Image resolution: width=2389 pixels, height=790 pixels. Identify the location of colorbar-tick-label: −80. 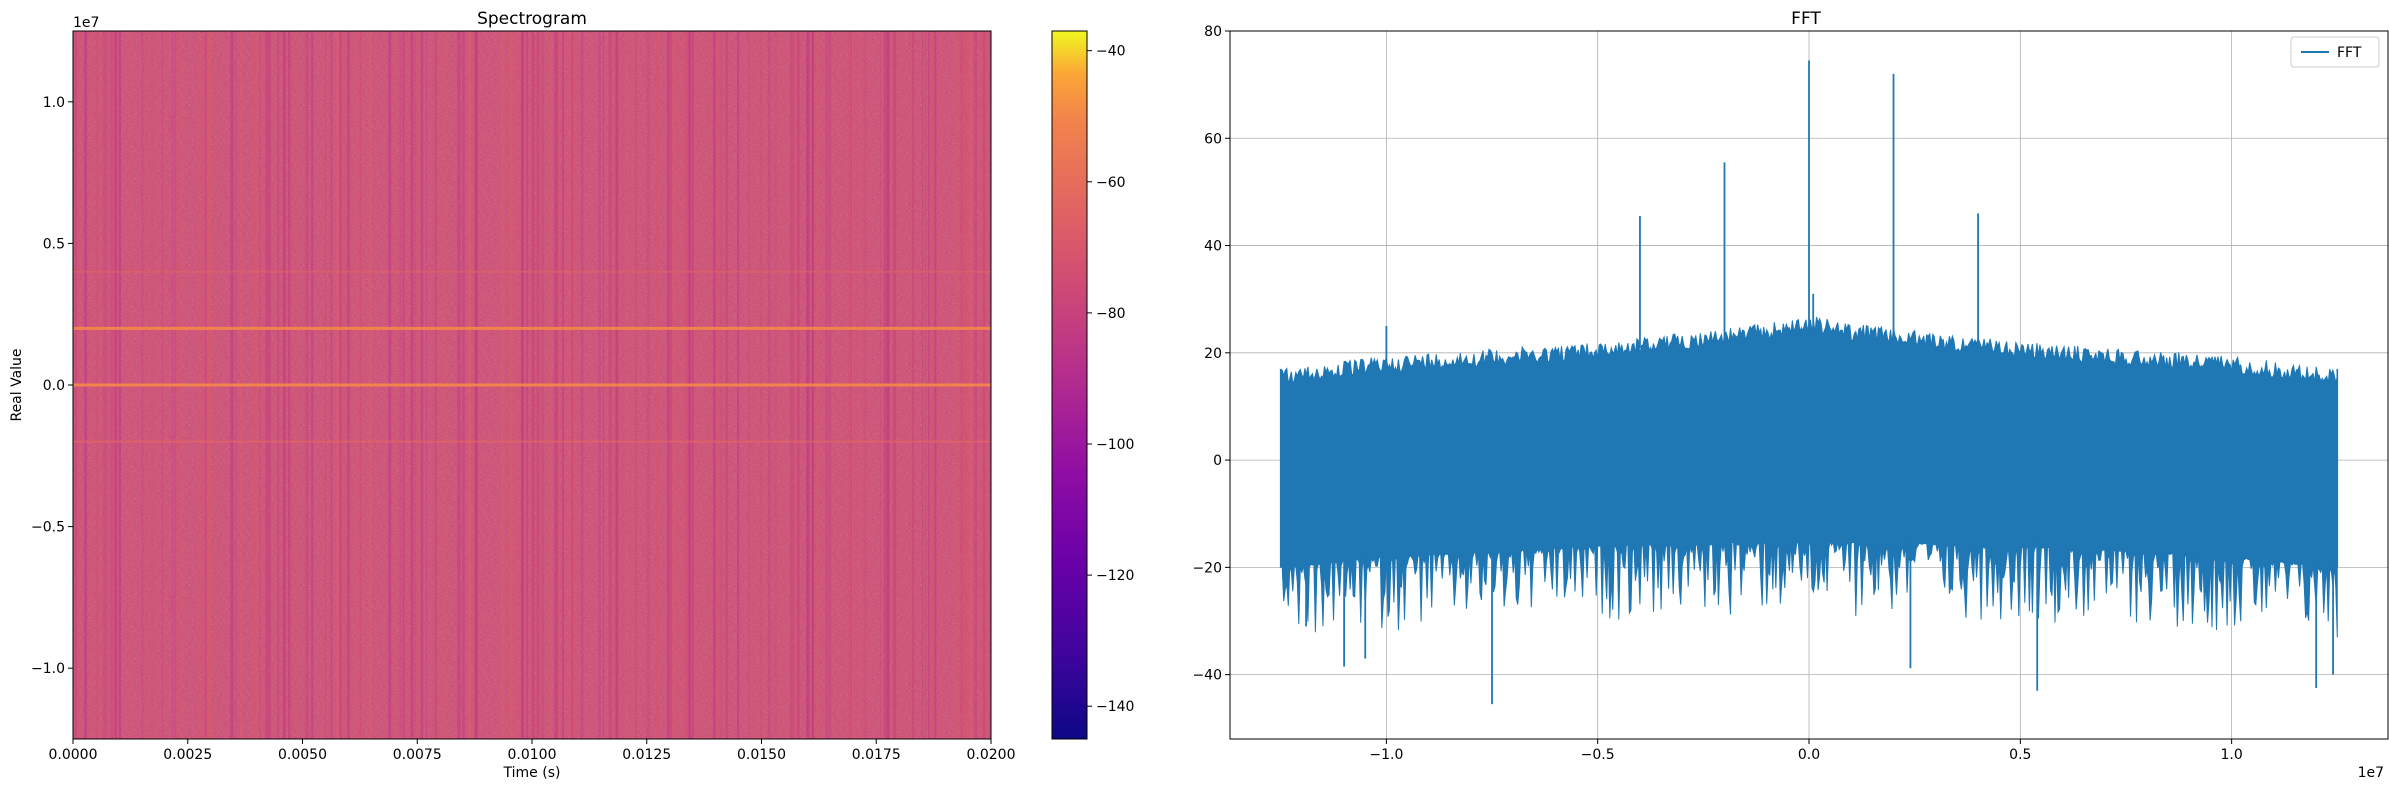
(1111, 314).